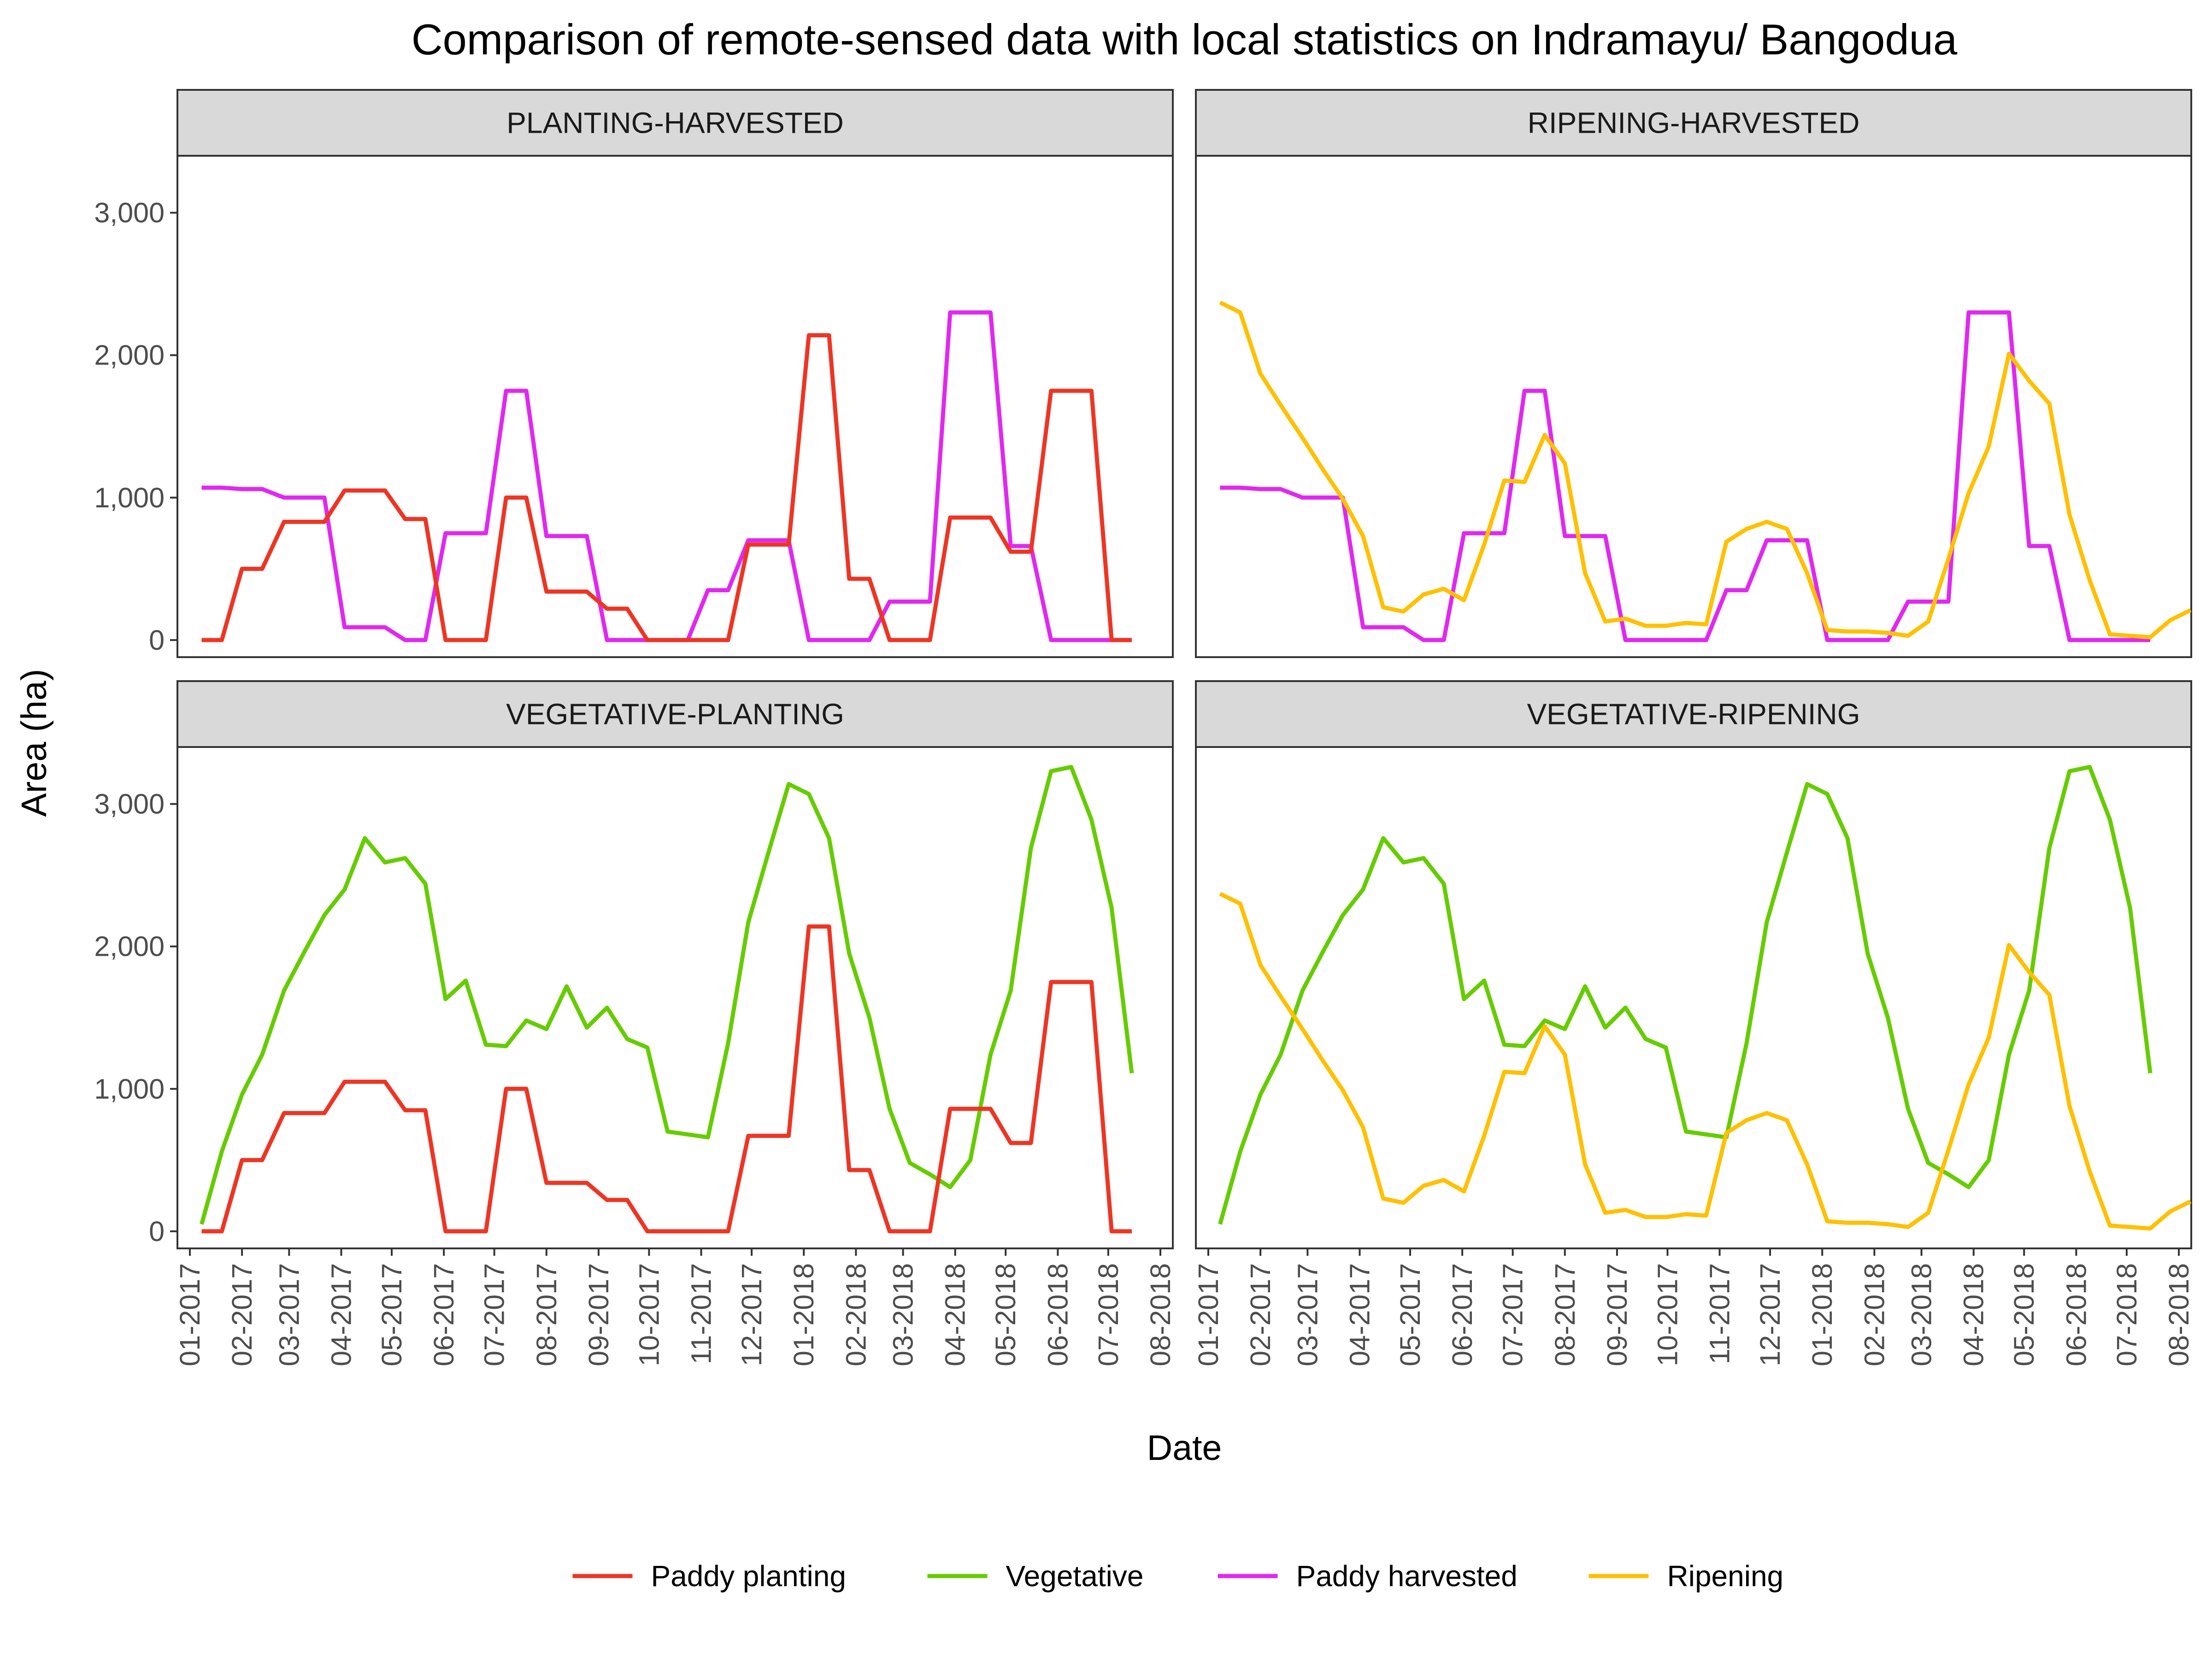  Describe the element at coordinates (34, 743) in the screenshot. I see `y-axis-title: Area (ha)` at that location.